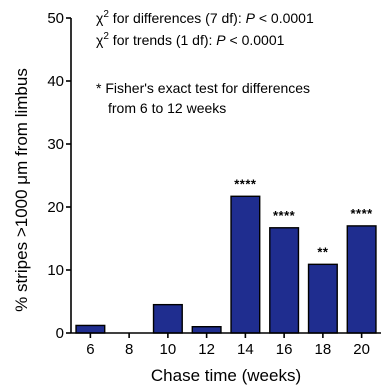 This screenshot has height=387, width=386. I want to click on fisher-test-note-line2: from 6 to 12 weeks, so click(167, 108).